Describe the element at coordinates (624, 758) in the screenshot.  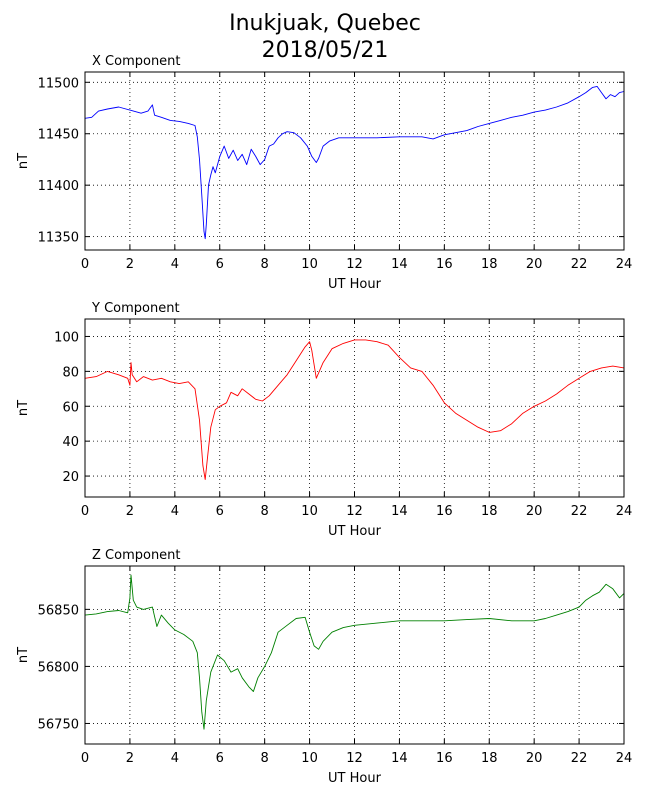
I see `panel3-xtick-label: 24` at that location.